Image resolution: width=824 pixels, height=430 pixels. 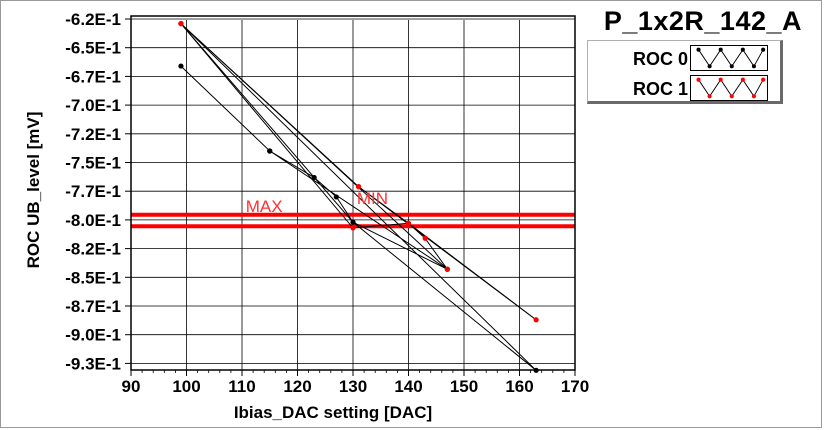 What do you see at coordinates (264, 206) in the screenshot?
I see `annotation-max: MAX` at bounding box center [264, 206].